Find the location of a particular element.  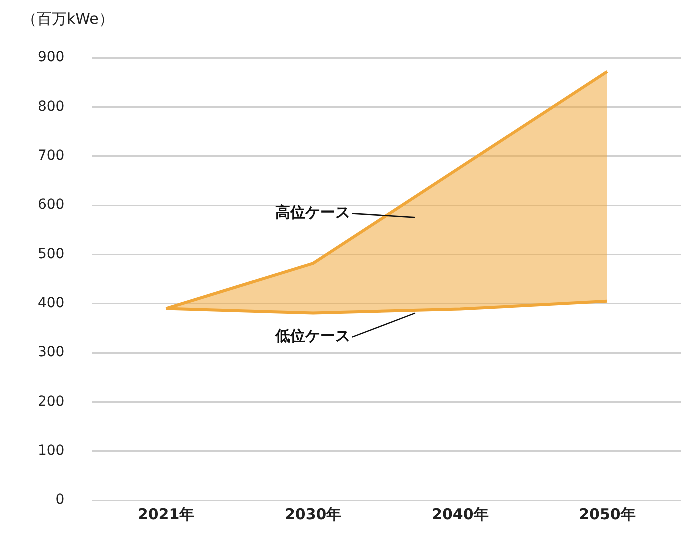

y-tick-label: 200 is located at coordinates (51, 402).